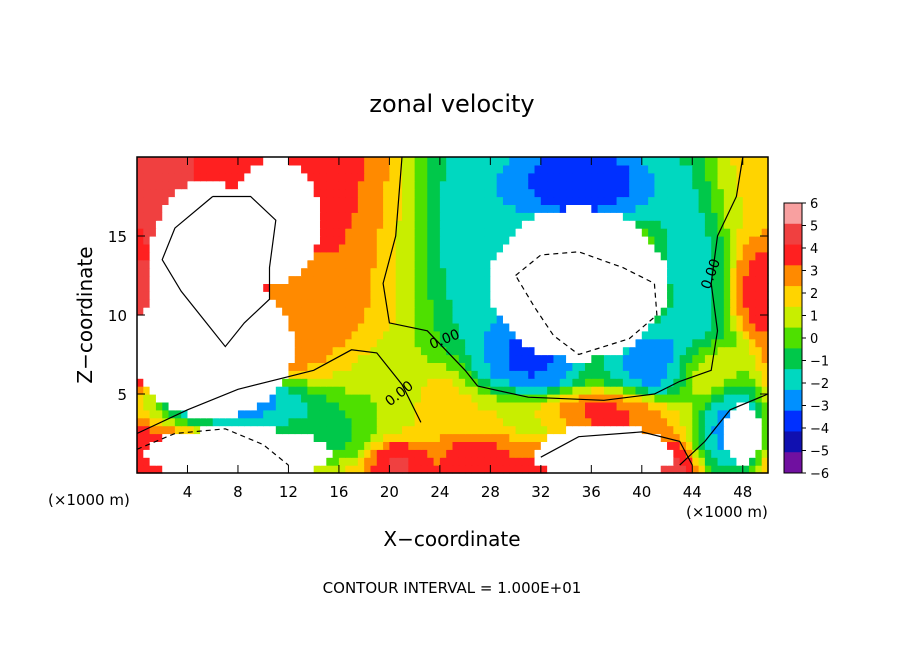  I want to click on x-unit-label-right: (×1000 m), so click(727, 512).